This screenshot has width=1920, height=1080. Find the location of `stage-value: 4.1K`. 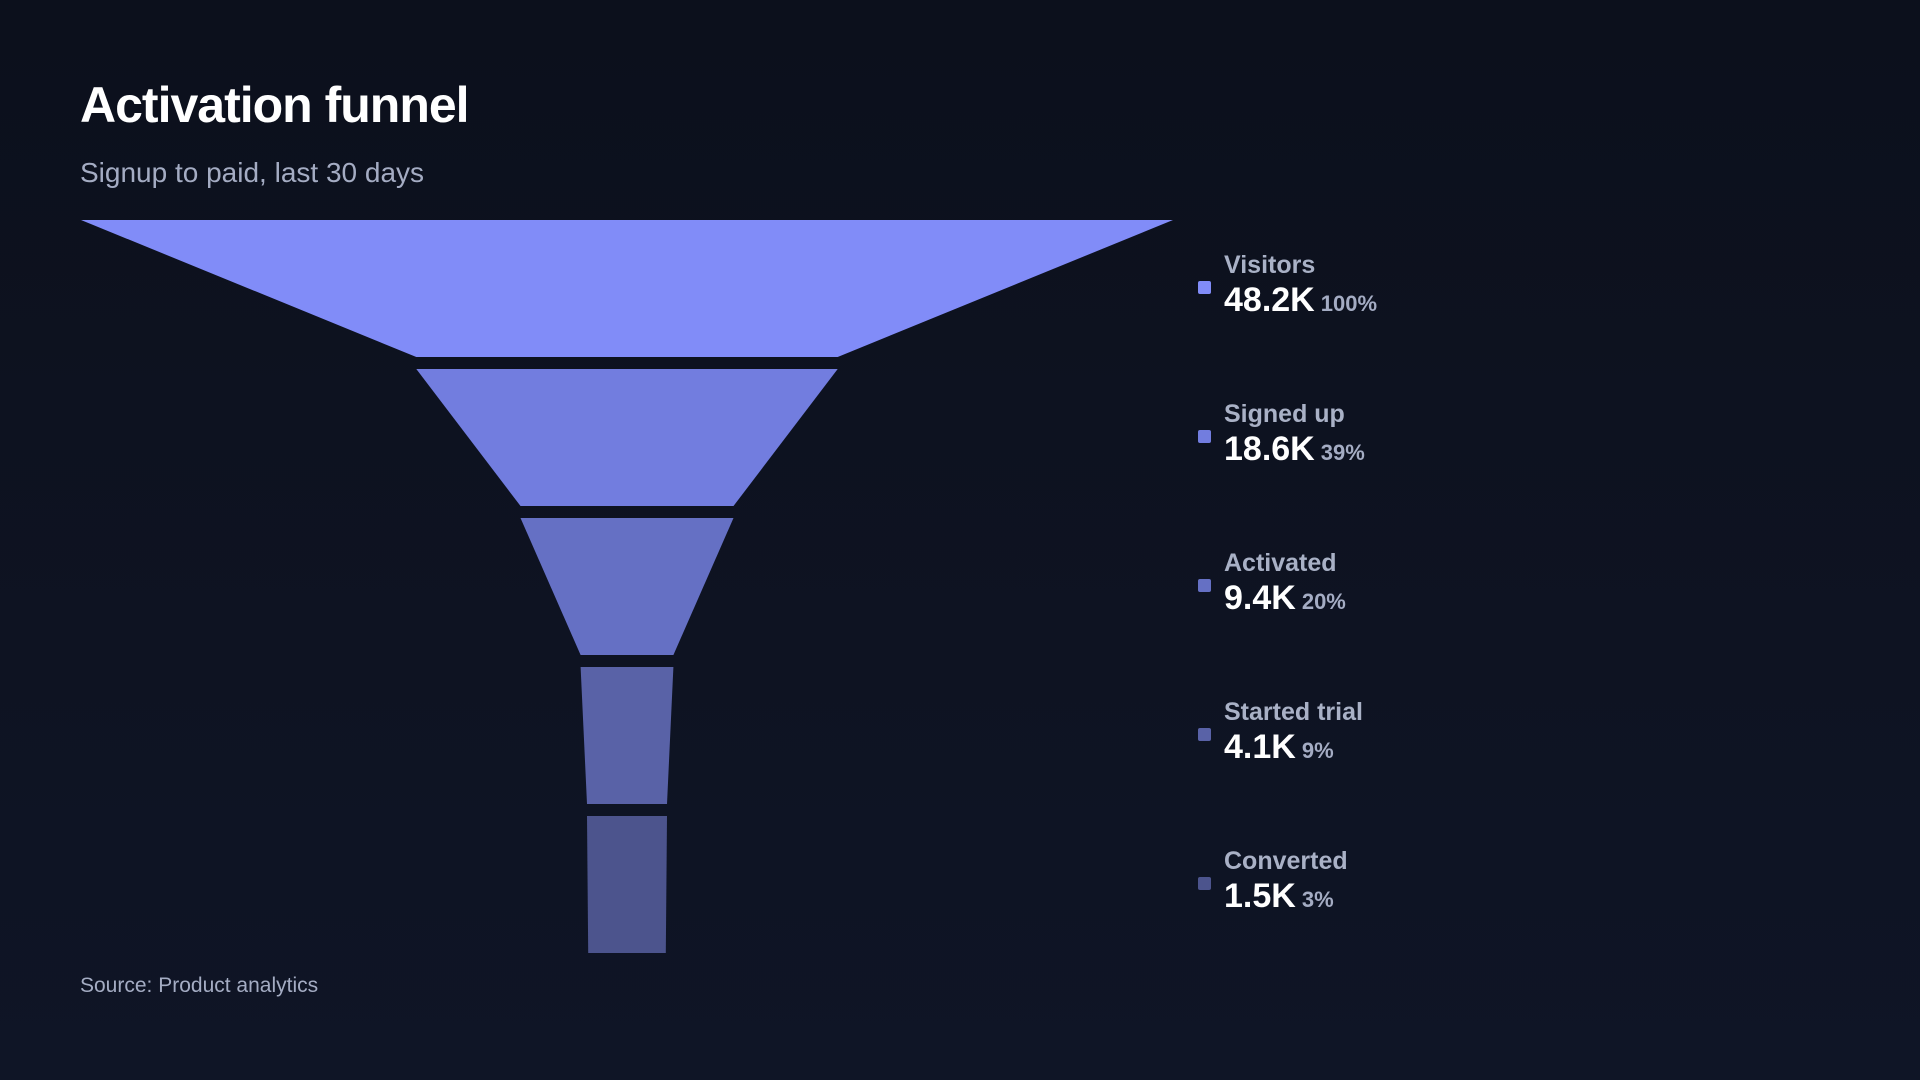

stage-value: 4.1K is located at coordinates (1260, 746).